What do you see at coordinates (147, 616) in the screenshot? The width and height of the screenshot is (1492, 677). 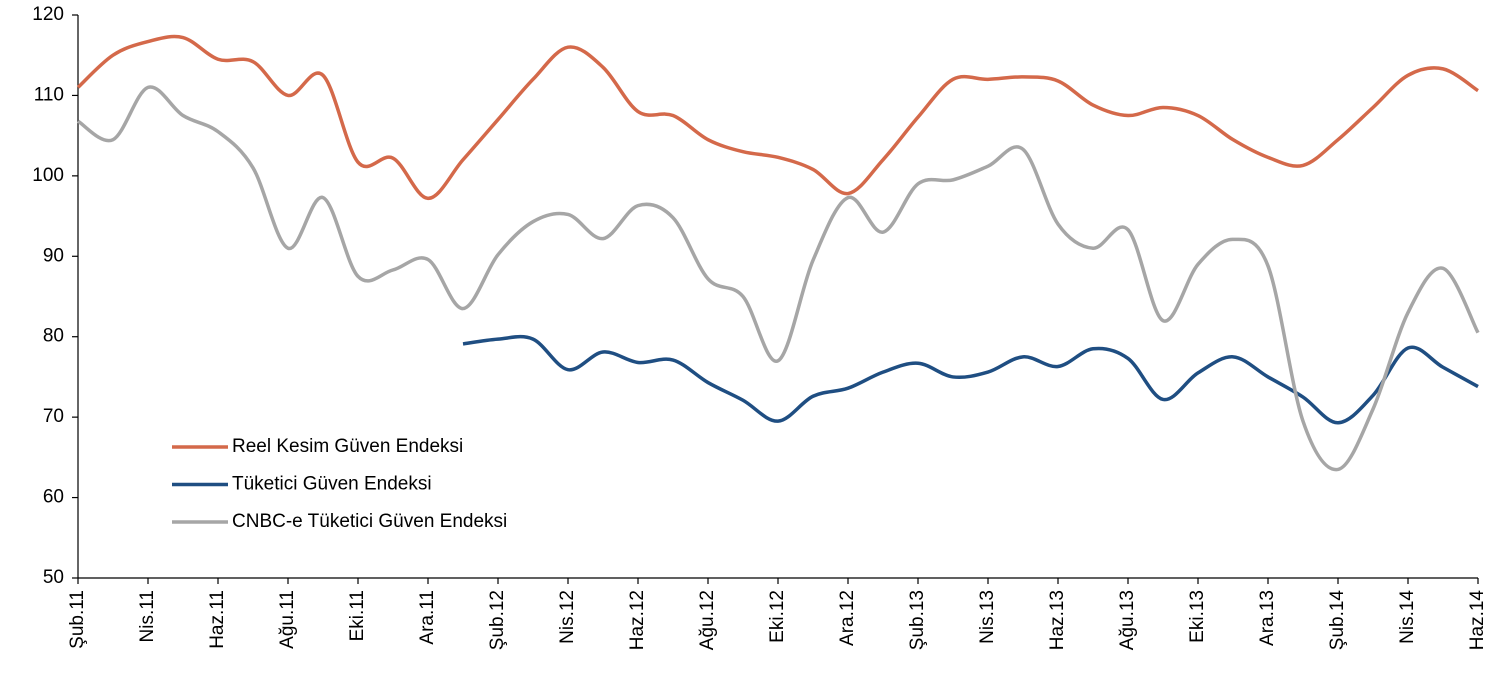 I see `x-tick-label: Nis.11` at bounding box center [147, 616].